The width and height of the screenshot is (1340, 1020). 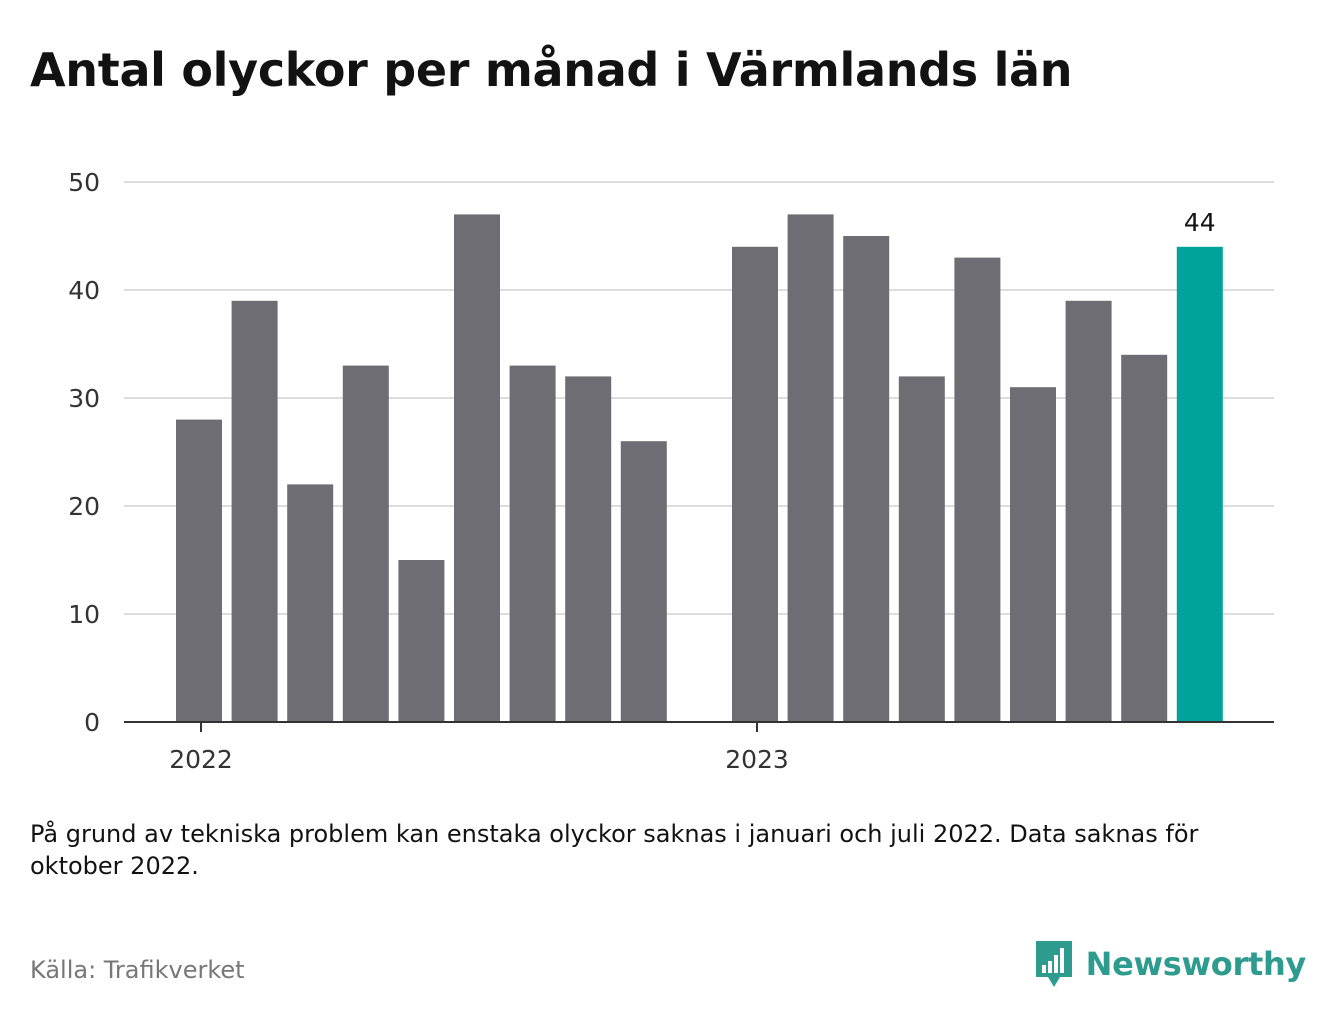 What do you see at coordinates (551, 70) in the screenshot?
I see `chart-title: Antal olyckor per månad i Värmlands län` at bounding box center [551, 70].